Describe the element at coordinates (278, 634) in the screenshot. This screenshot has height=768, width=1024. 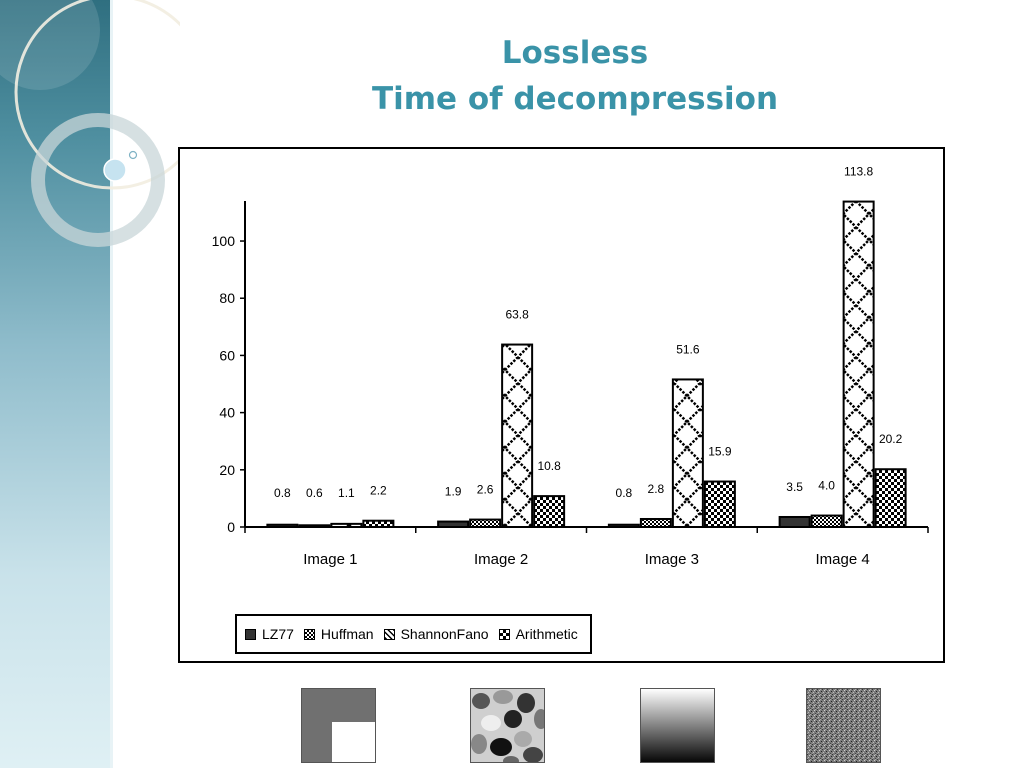
I see `legend-label: LZ77` at that location.